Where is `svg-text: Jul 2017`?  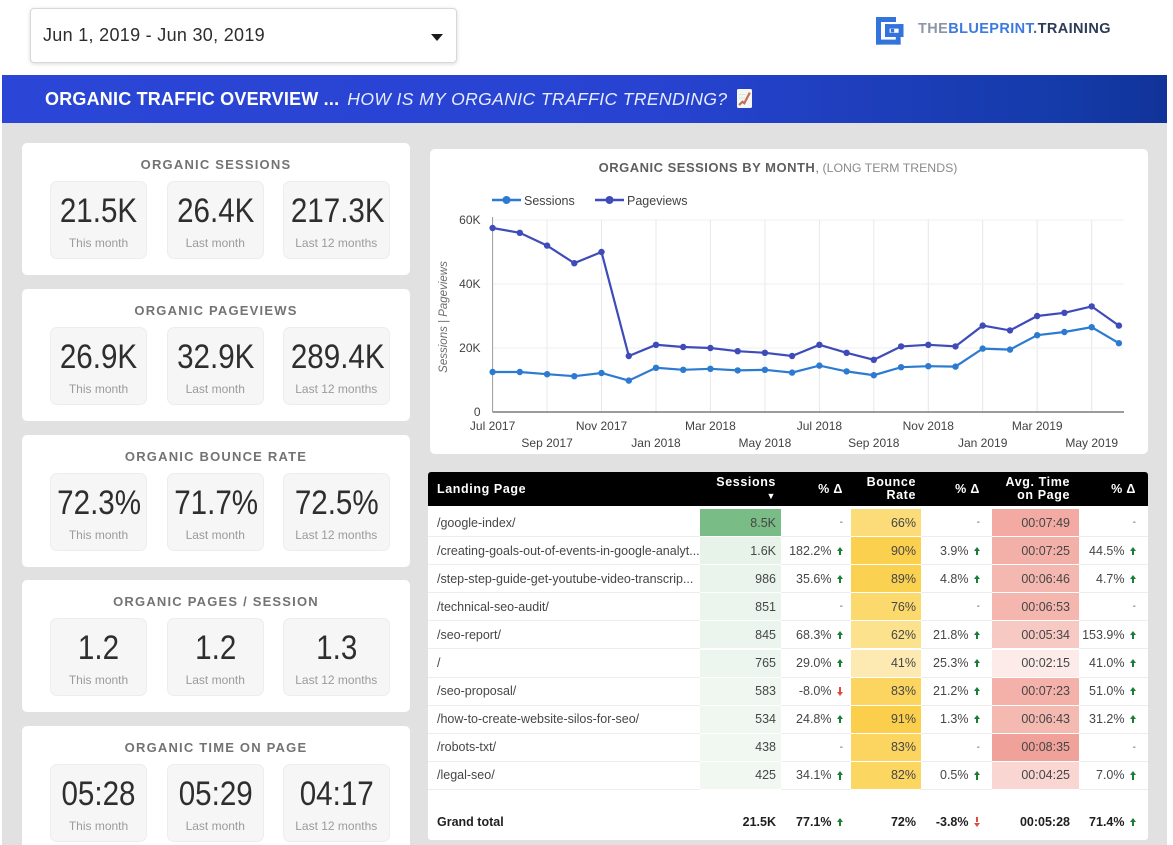
svg-text: Jul 2017 is located at coordinates (493, 426).